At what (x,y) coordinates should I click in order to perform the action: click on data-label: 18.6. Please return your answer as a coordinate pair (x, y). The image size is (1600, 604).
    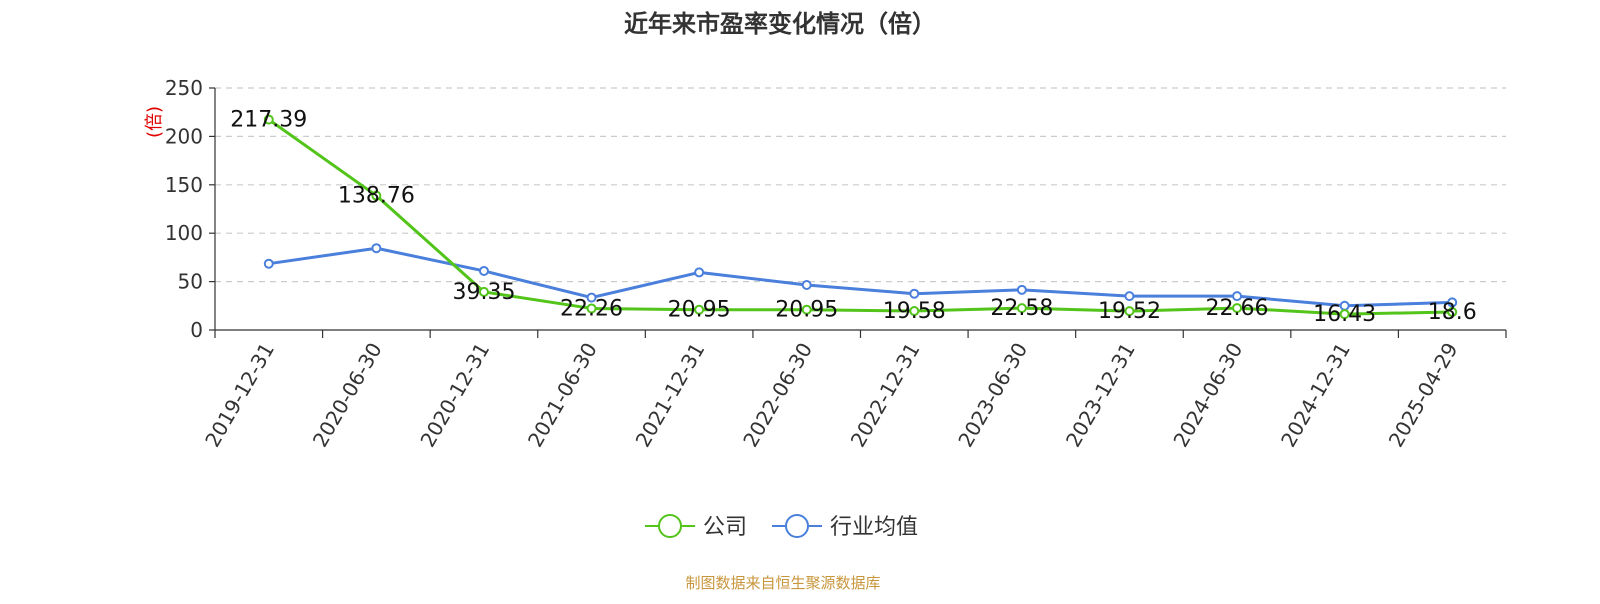
    Looking at the image, I should click on (1452, 312).